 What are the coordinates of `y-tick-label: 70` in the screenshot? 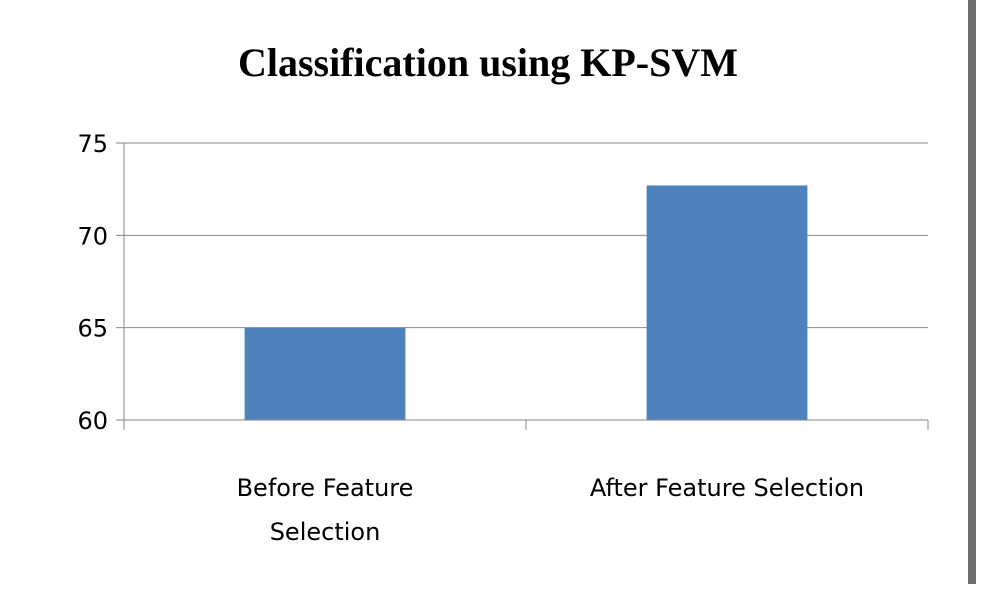 It's located at (92, 236).